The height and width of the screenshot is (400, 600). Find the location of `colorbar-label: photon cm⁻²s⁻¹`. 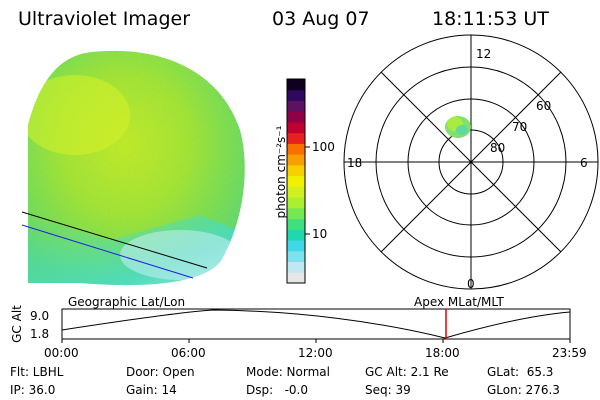

colorbar-label: photon cm⁻²s⁻¹ is located at coordinates (281, 172).